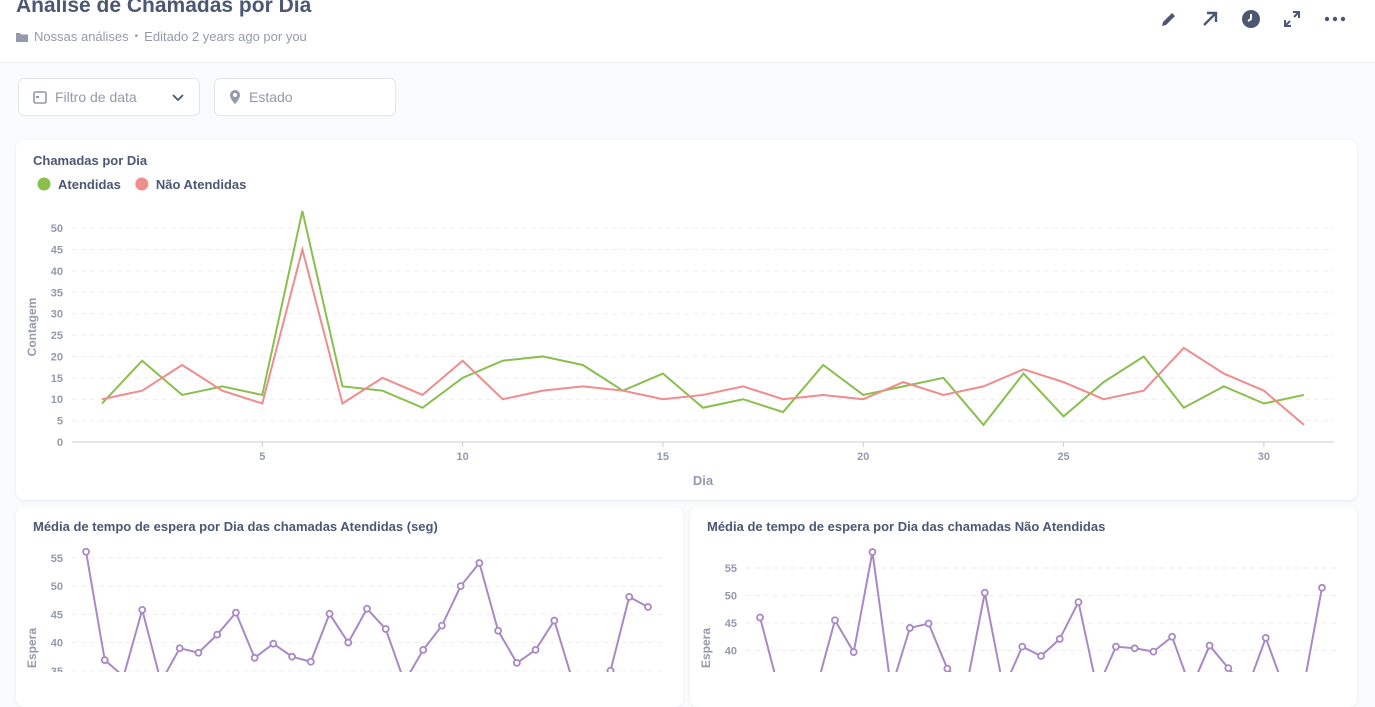 This screenshot has width=1375, height=707. What do you see at coordinates (57, 336) in the screenshot?
I see `y-tick-label: 25` at bounding box center [57, 336].